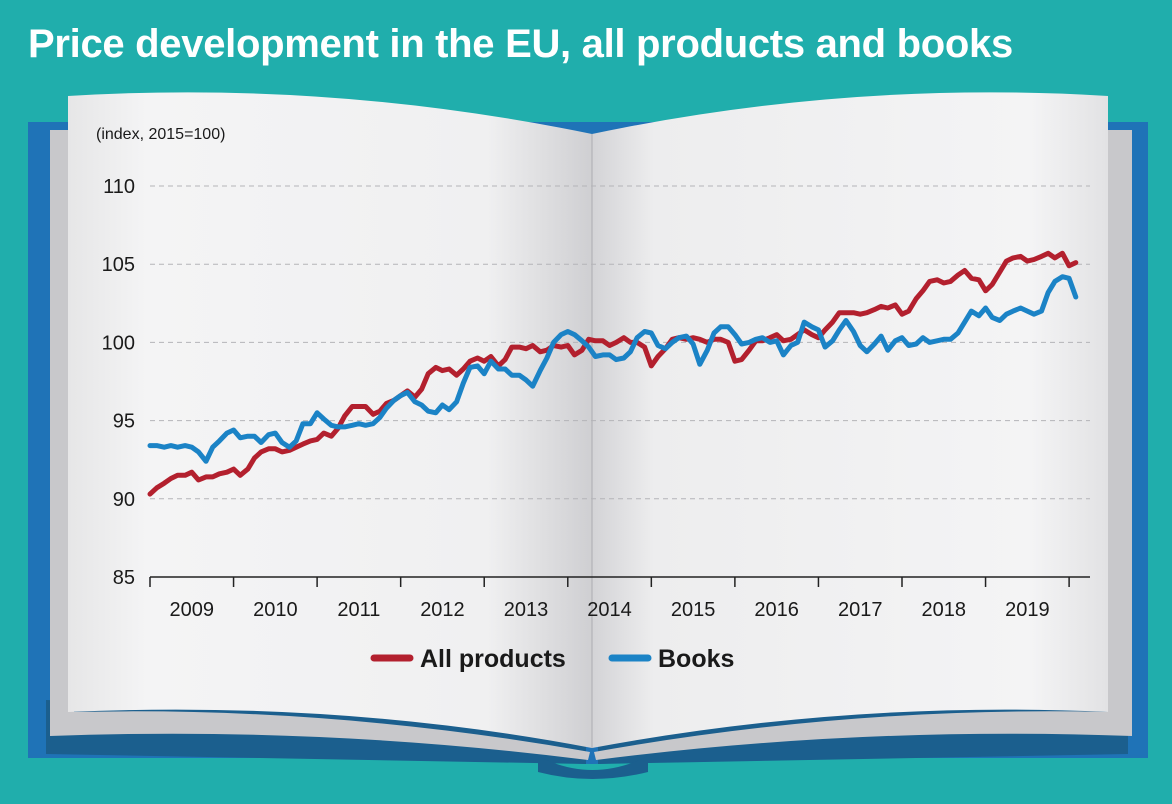 Image resolution: width=1172 pixels, height=804 pixels. I want to click on x-tick-label: 2012, so click(442, 610).